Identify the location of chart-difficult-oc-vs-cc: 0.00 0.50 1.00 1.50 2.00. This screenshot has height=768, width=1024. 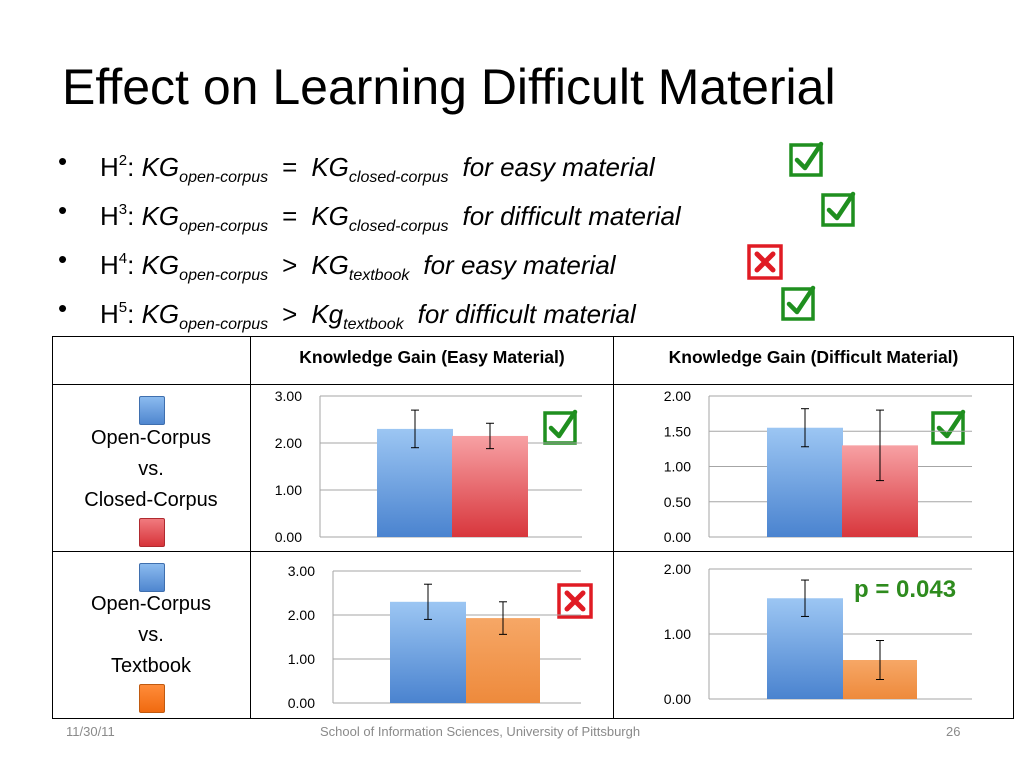
(818, 466).